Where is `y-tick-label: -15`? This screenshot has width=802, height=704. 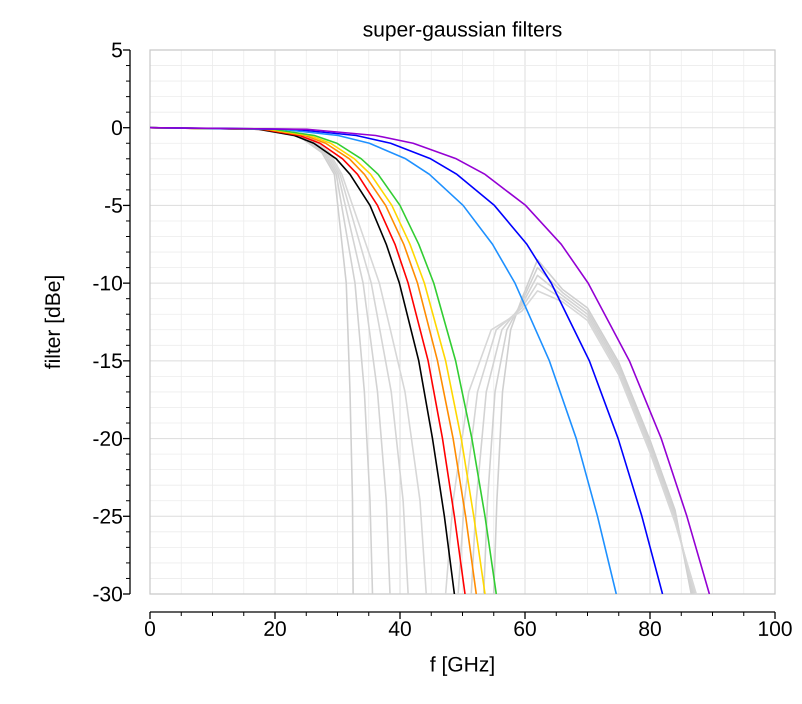
y-tick-label: -15 is located at coordinates (107, 361).